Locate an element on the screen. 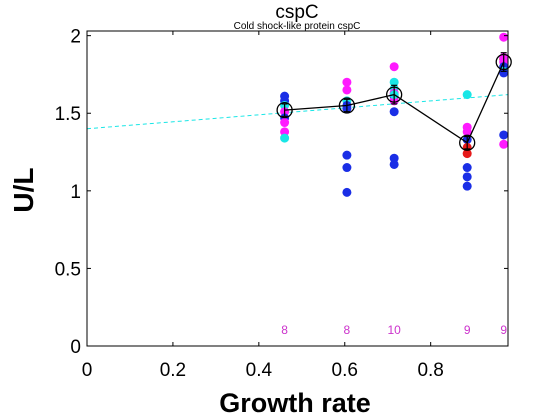 The image size is (560, 420). chart-title: cspC is located at coordinates (296, 12).